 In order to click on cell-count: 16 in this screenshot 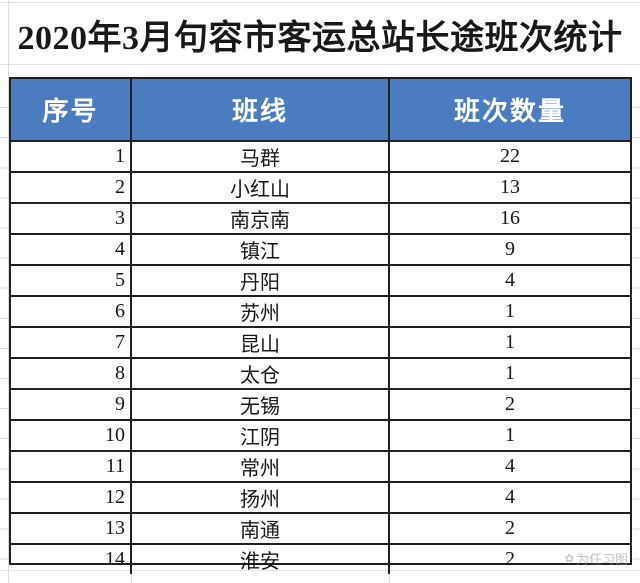, I will do `click(510, 218)`.